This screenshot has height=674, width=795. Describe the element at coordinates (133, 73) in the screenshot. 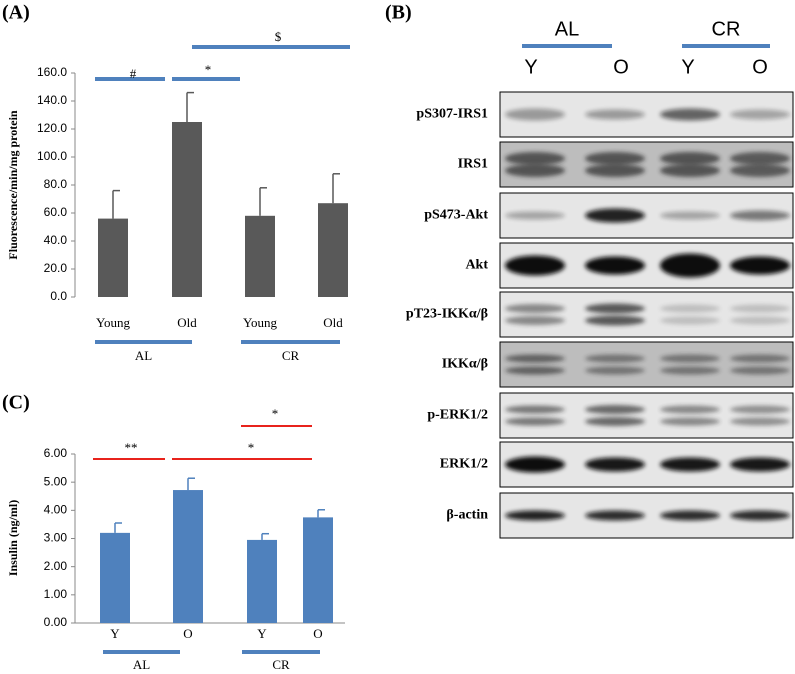

I see `significance-label: #` at that location.